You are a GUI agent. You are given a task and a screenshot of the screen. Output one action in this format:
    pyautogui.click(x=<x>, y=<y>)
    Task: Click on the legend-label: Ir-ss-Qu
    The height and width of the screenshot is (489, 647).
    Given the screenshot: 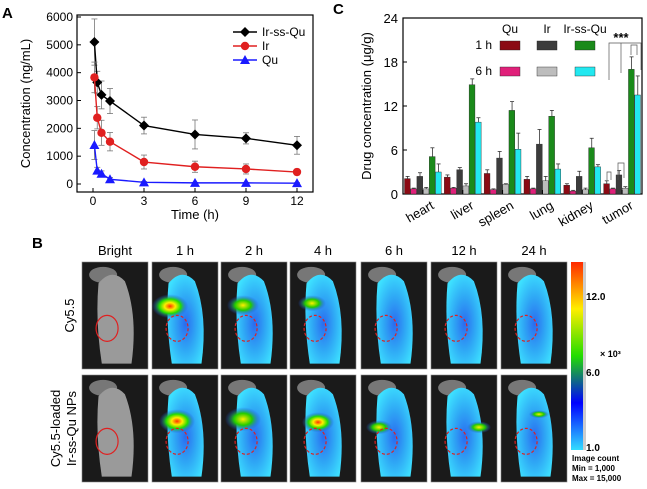 What is the action you would take?
    pyautogui.click(x=283, y=32)
    